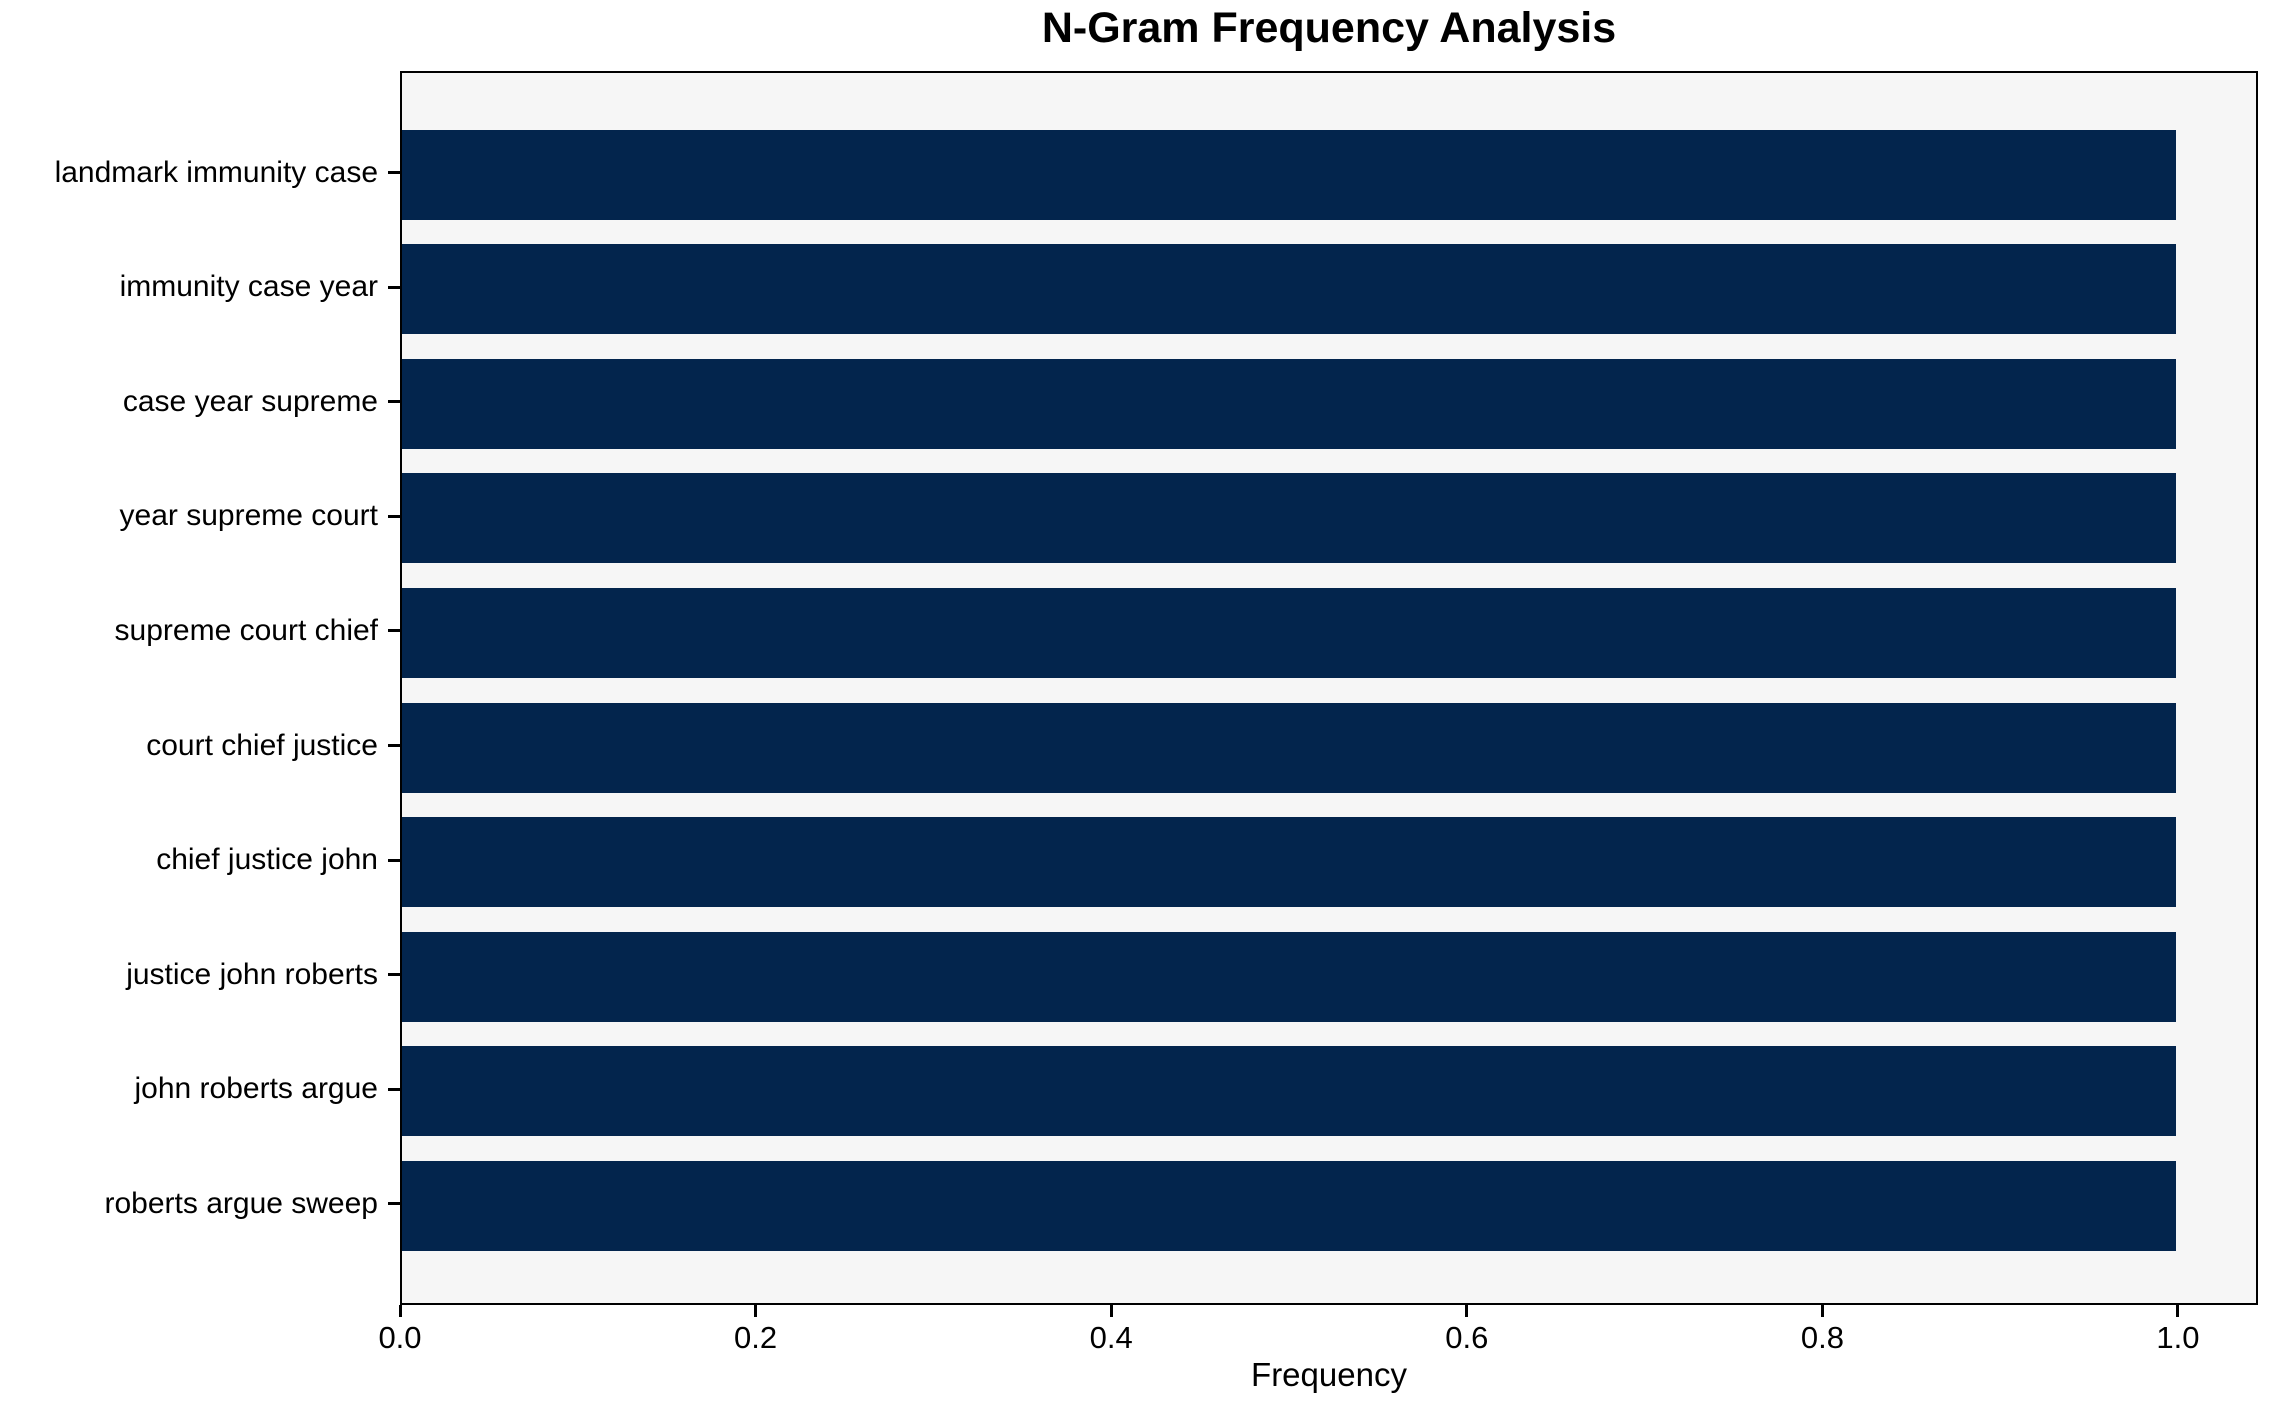 This screenshot has width=2278, height=1414. I want to click on y-tick-label: john roberts argue, so click(256, 1089).